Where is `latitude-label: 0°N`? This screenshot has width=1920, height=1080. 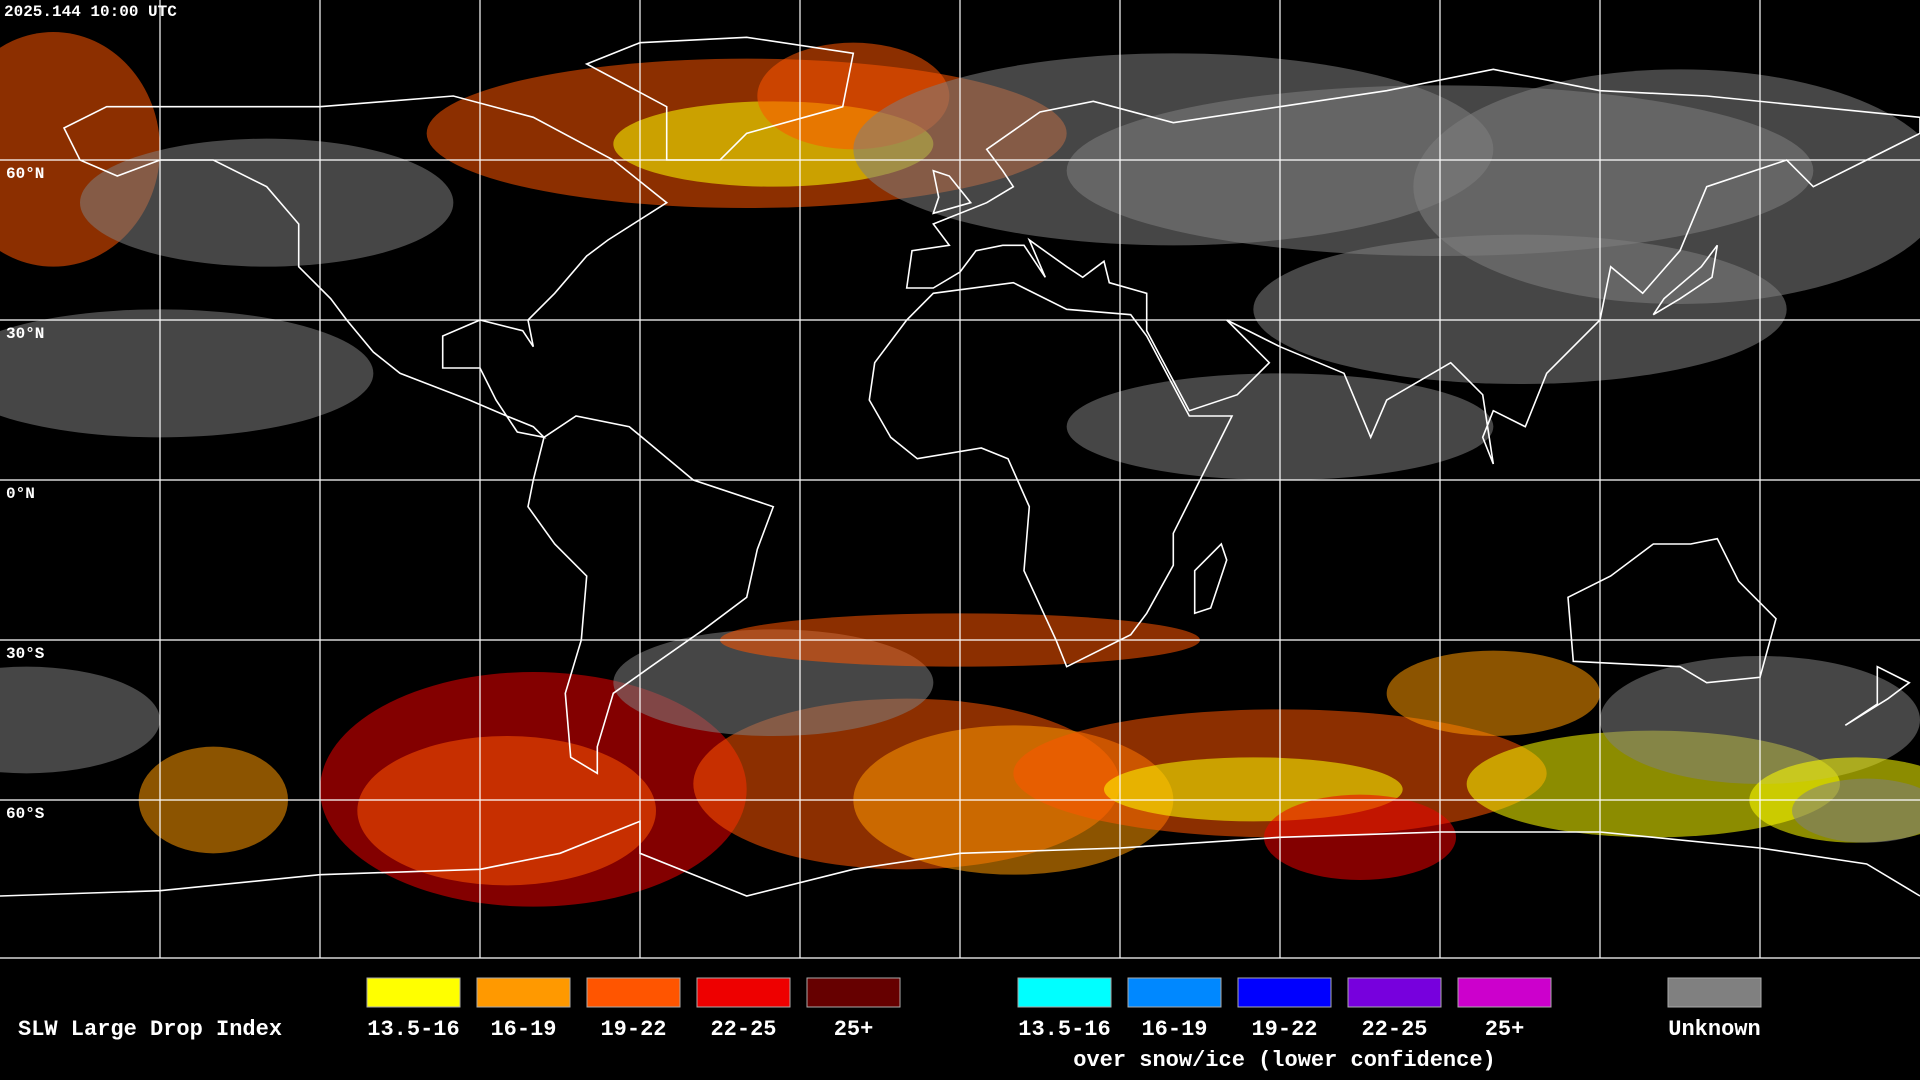 latitude-label: 0°N is located at coordinates (20, 494).